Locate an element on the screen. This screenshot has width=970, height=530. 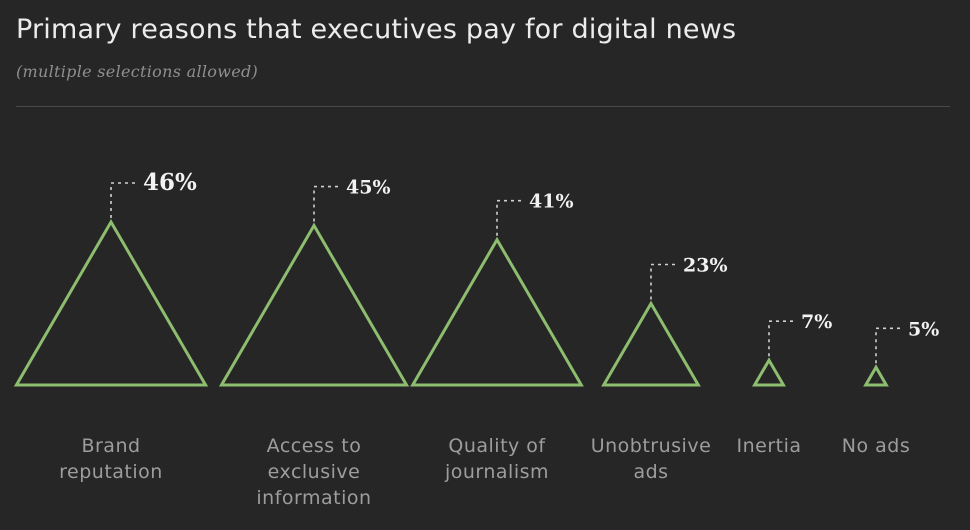
title-divider is located at coordinates (483, 106).